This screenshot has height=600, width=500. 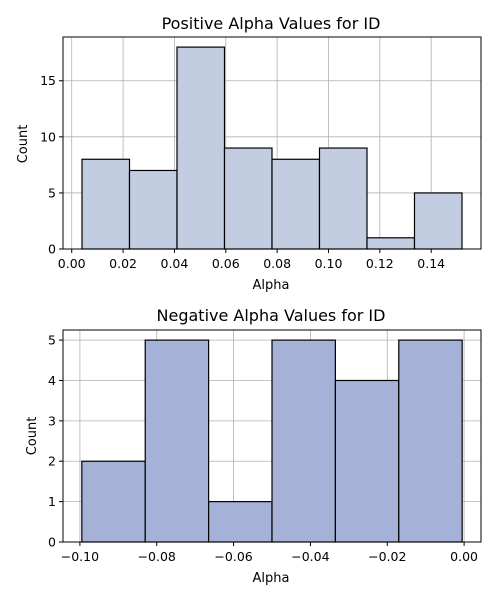 I want to click on x-tick-label: 0.02, so click(x=123, y=263).